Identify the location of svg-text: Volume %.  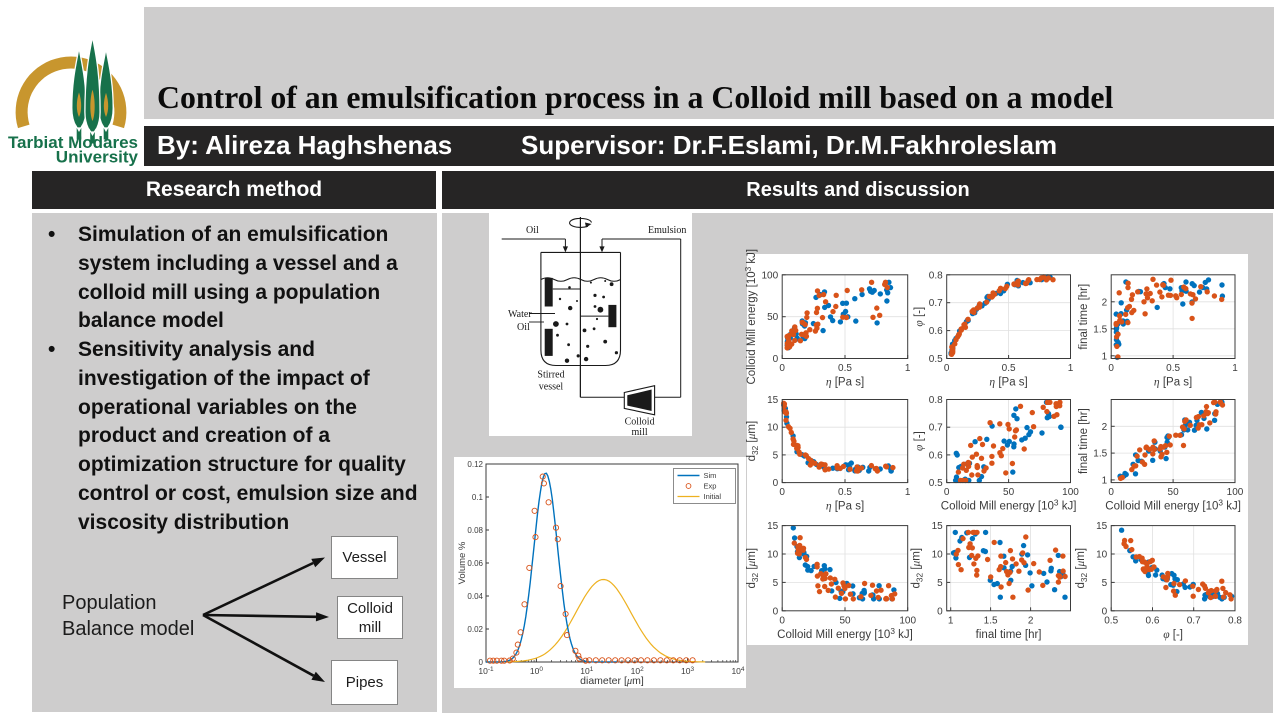
(462, 562).